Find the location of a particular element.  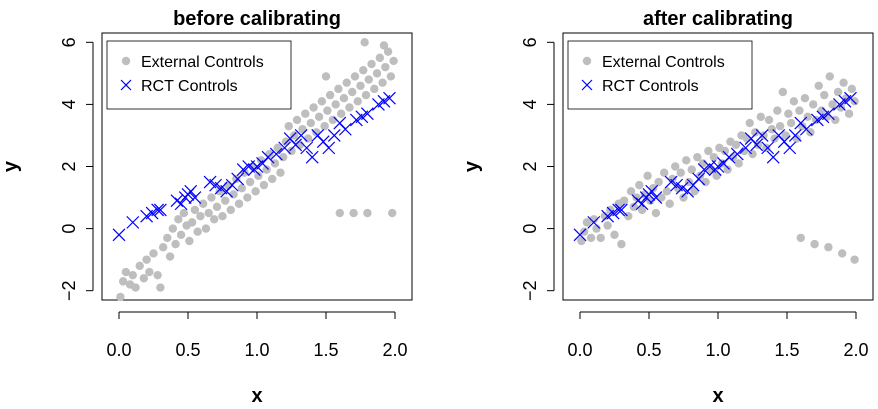

legend: External Controls RCT Controls is located at coordinates (199, 75).